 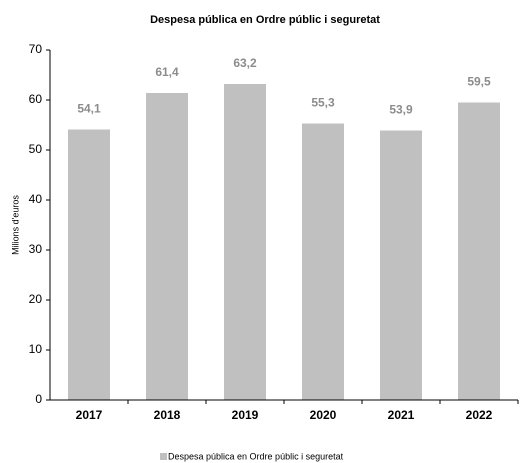 What do you see at coordinates (36, 149) in the screenshot?
I see `y-tick-label: 50` at bounding box center [36, 149].